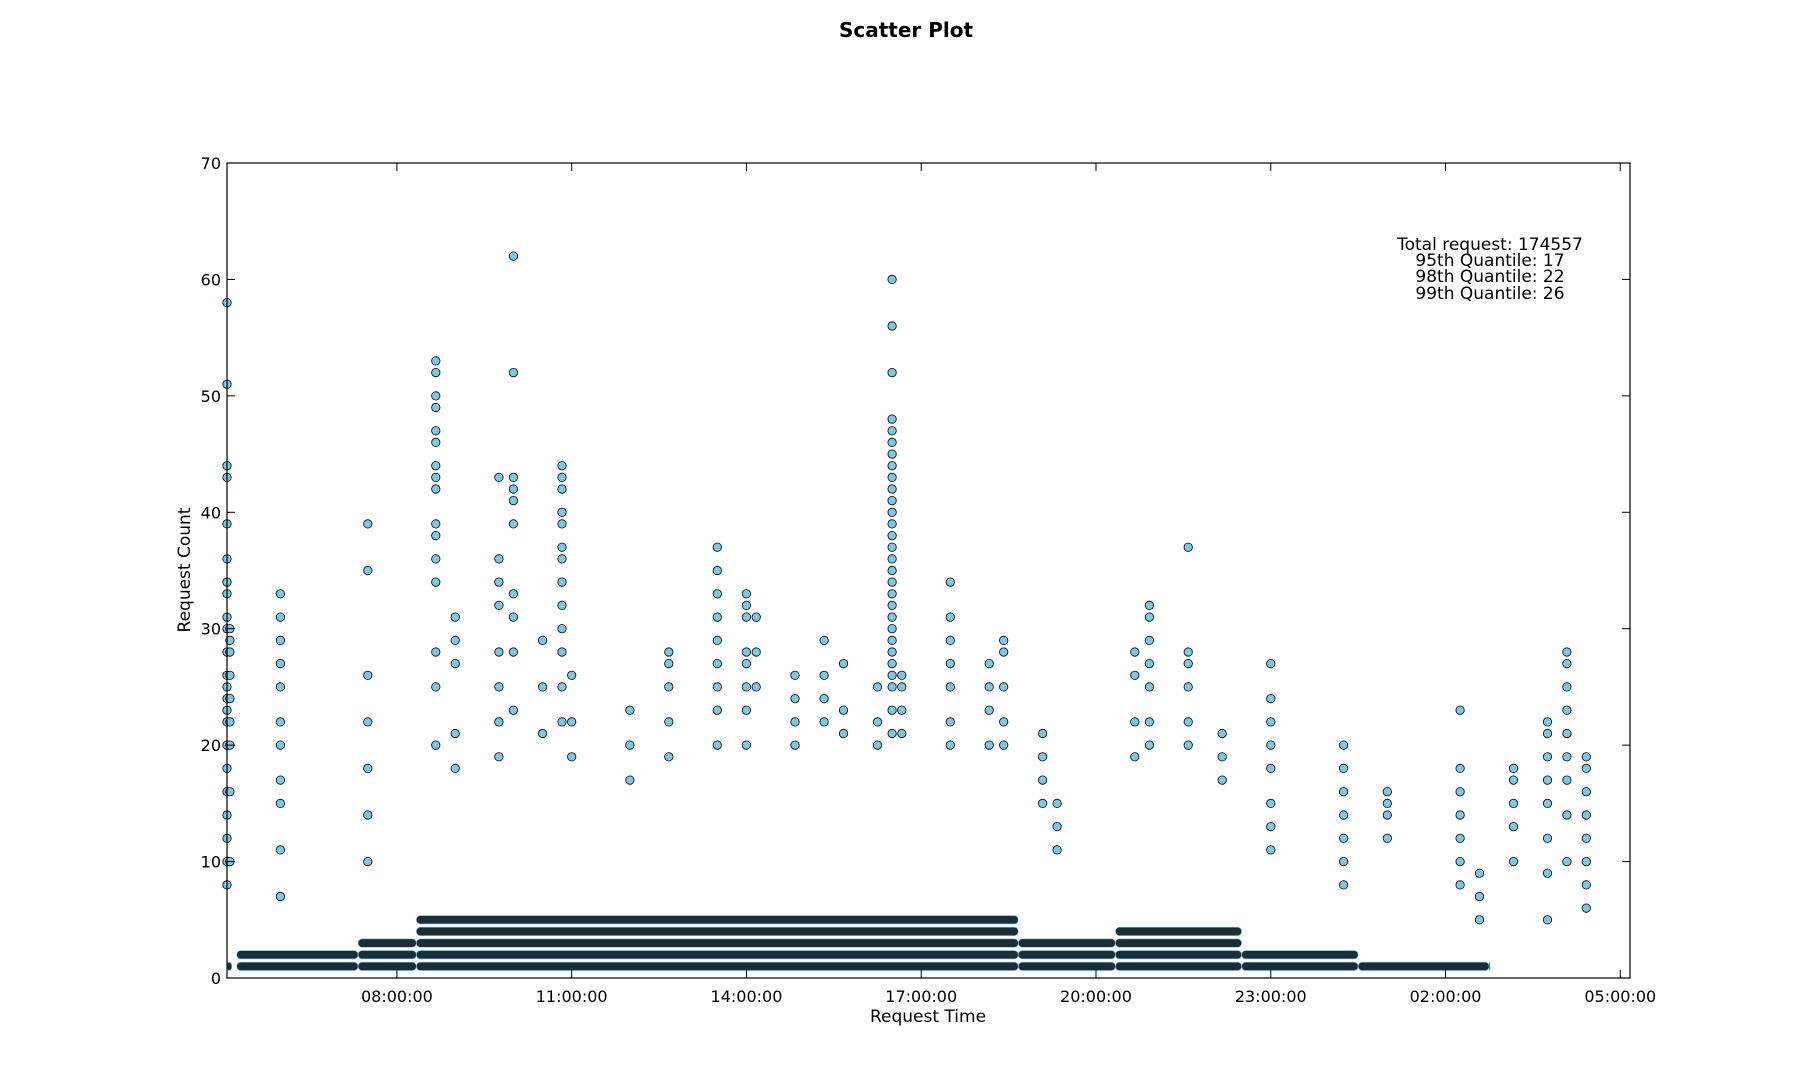  Describe the element at coordinates (211, 745) in the screenshot. I see `y-tick-label: 20` at that location.